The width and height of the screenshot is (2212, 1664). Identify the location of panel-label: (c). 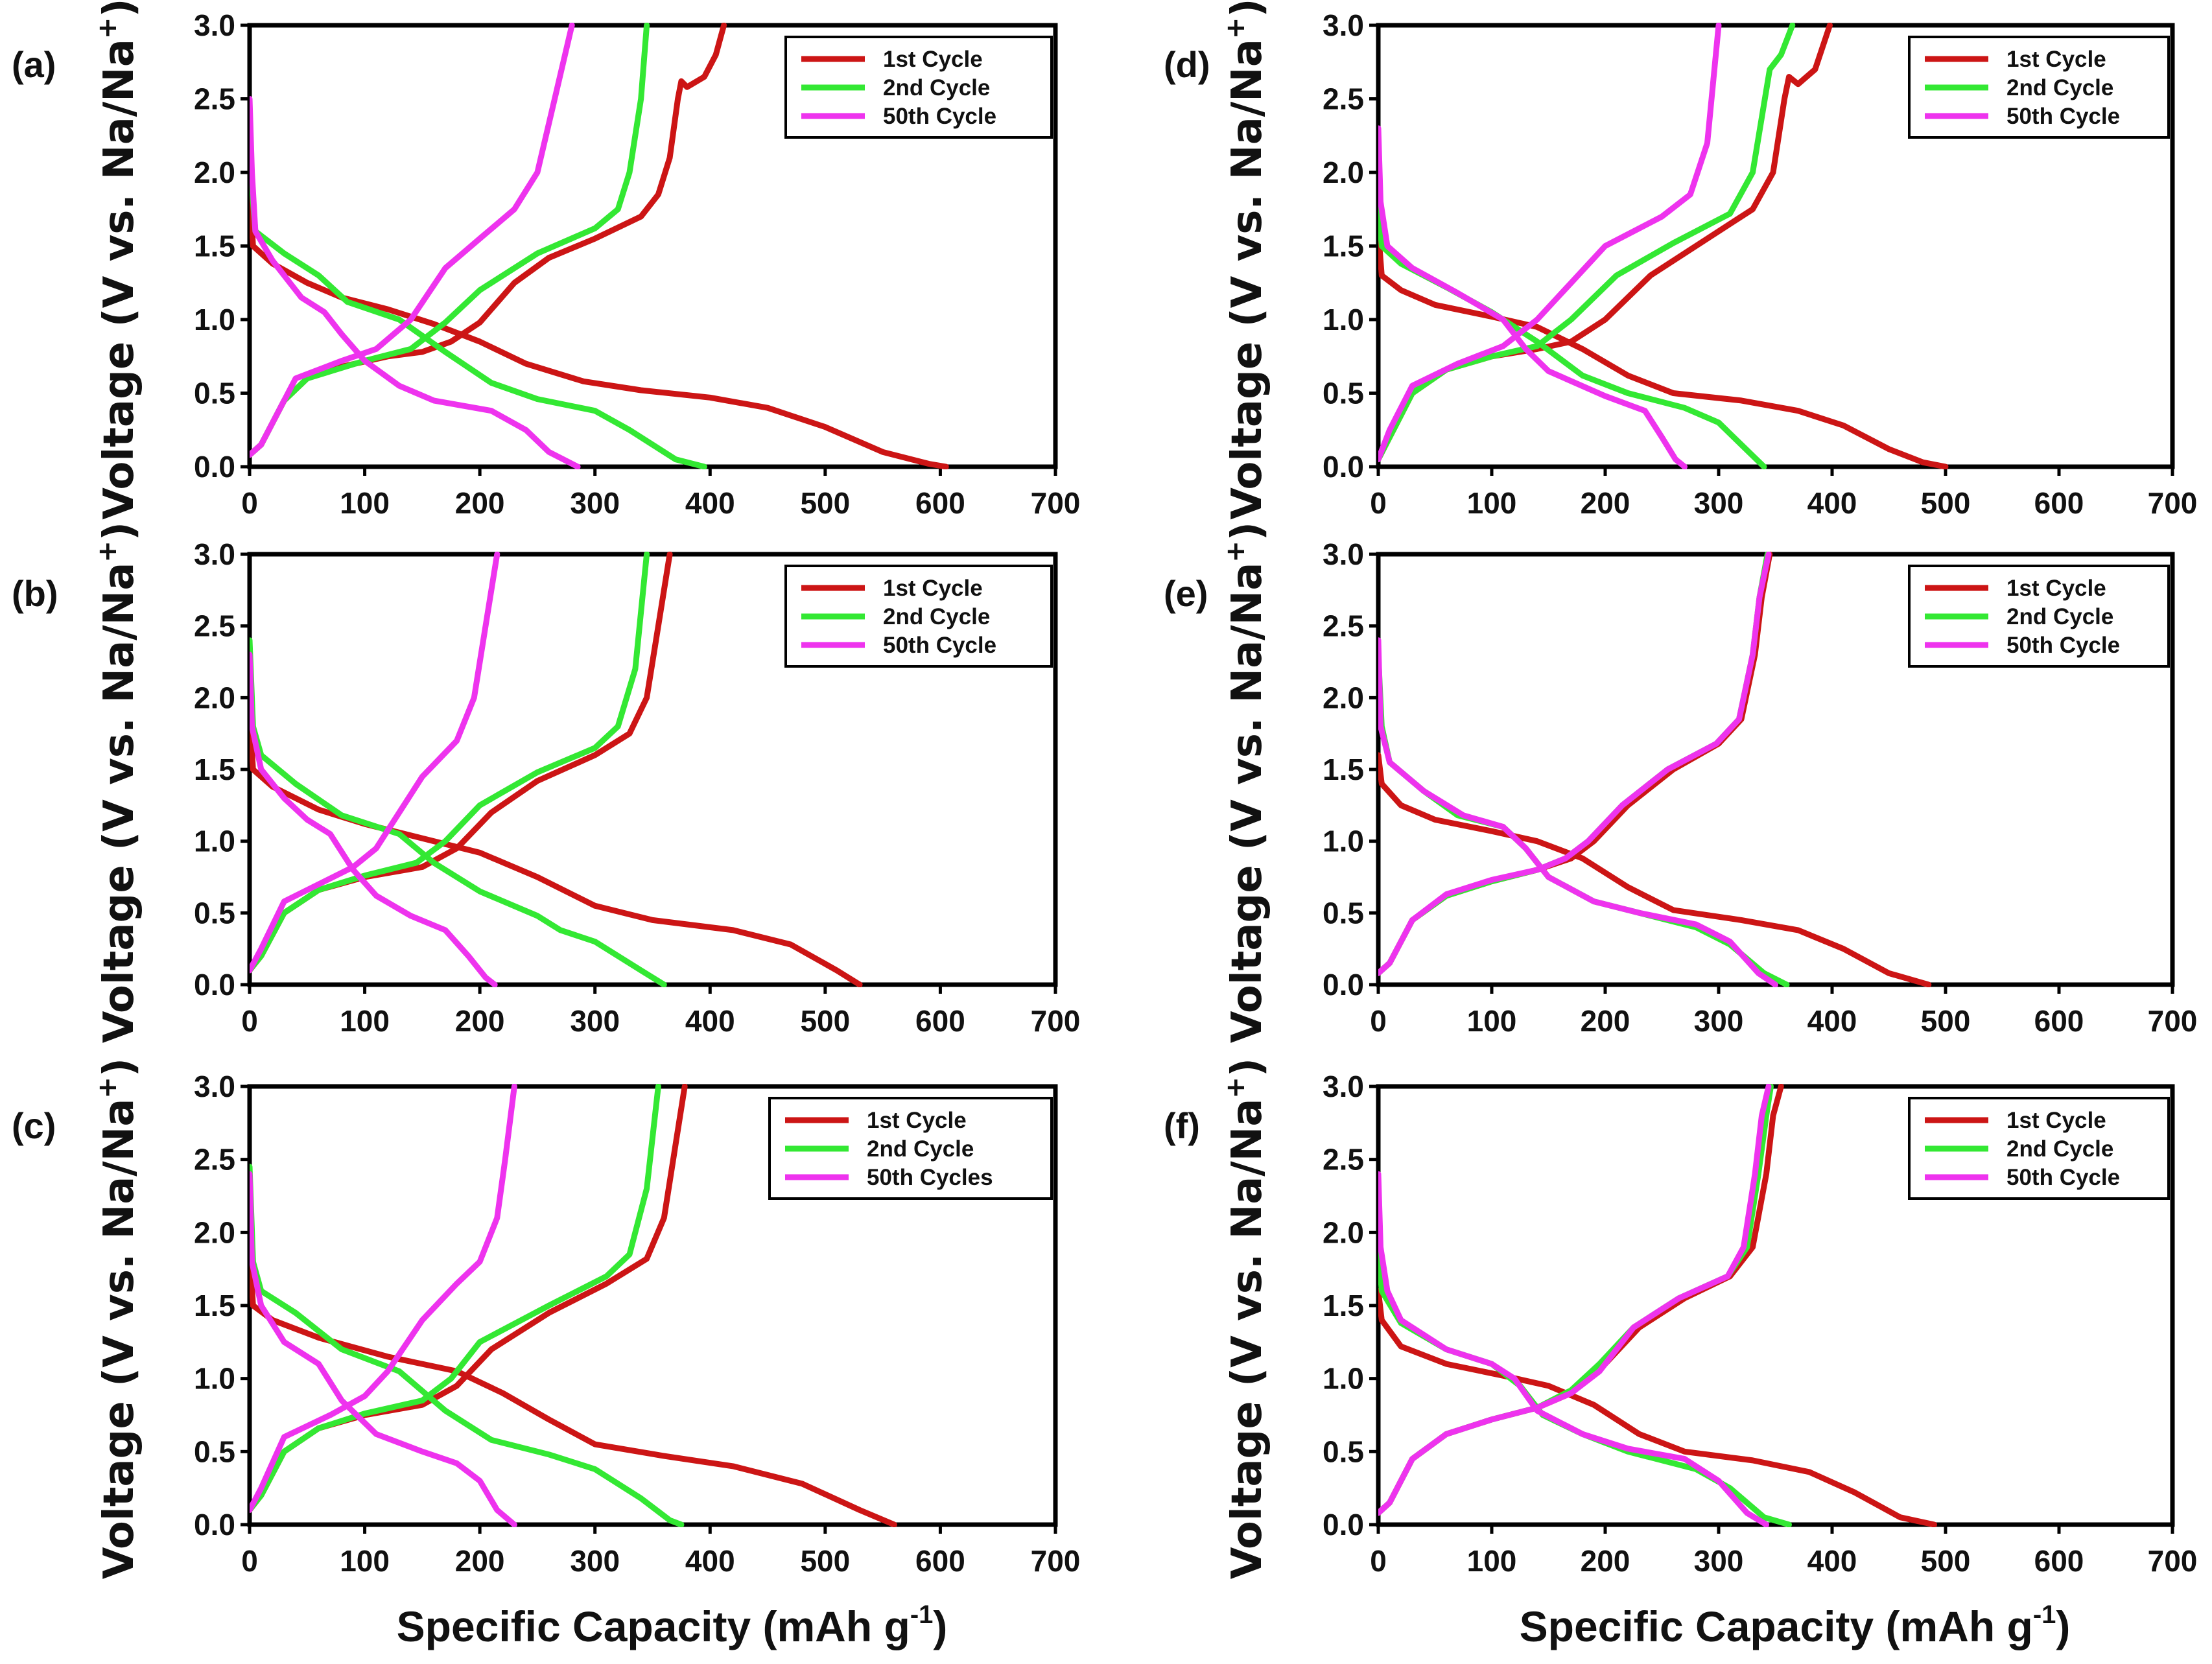
(34, 1125).